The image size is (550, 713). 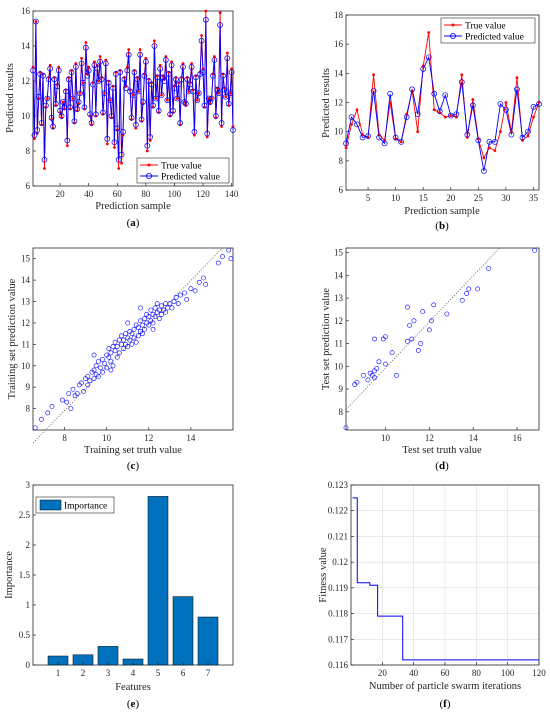 I want to click on panel-a-ytick-label: 6, so click(x=28, y=186).